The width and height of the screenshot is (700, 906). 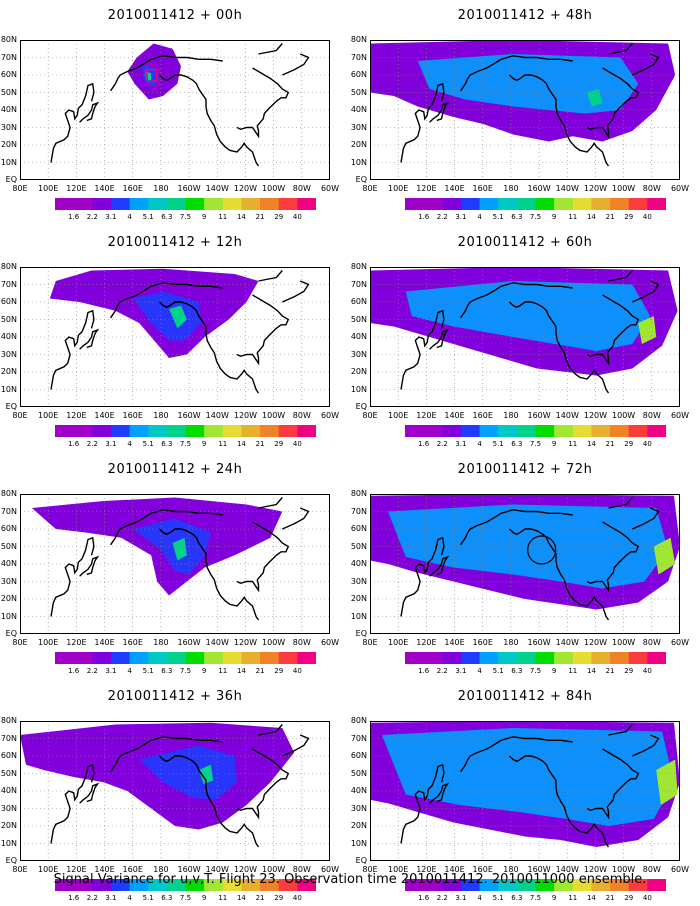 What do you see at coordinates (76, 188) in the screenshot?
I see `lon-tick-label: 120E` at bounding box center [76, 188].